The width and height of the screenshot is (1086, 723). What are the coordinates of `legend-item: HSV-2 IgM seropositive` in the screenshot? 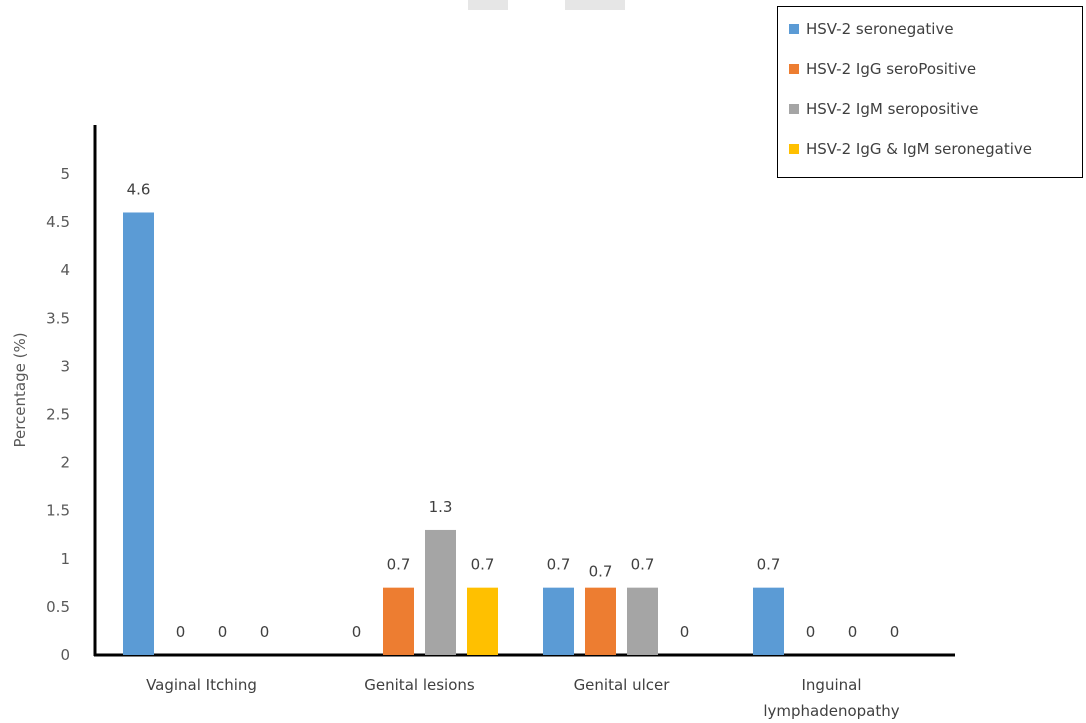 It's located at (883, 109).